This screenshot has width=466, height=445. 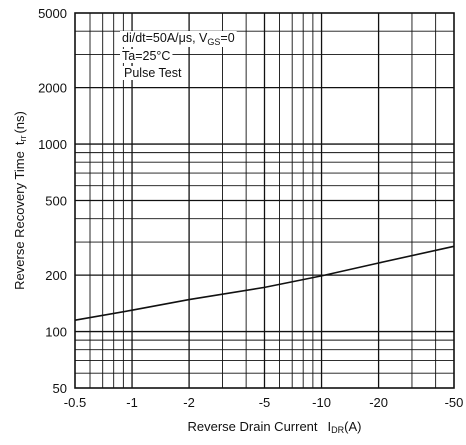 What do you see at coordinates (19, 143) in the screenshot?
I see `y-axis-label-symbol: t` at bounding box center [19, 143].